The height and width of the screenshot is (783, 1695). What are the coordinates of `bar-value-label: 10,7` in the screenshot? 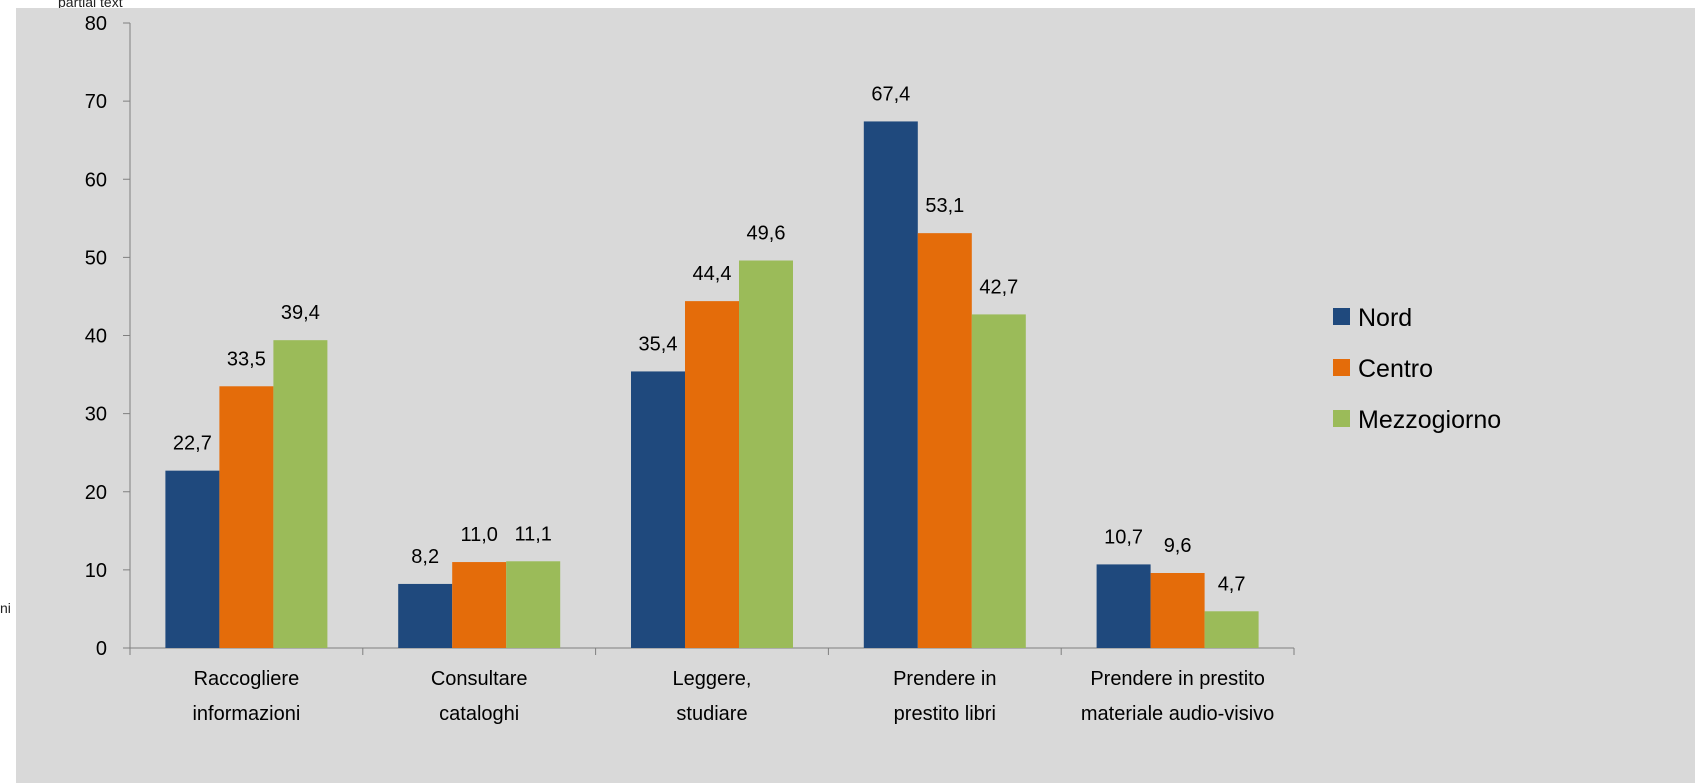 It's located at (1123, 537).